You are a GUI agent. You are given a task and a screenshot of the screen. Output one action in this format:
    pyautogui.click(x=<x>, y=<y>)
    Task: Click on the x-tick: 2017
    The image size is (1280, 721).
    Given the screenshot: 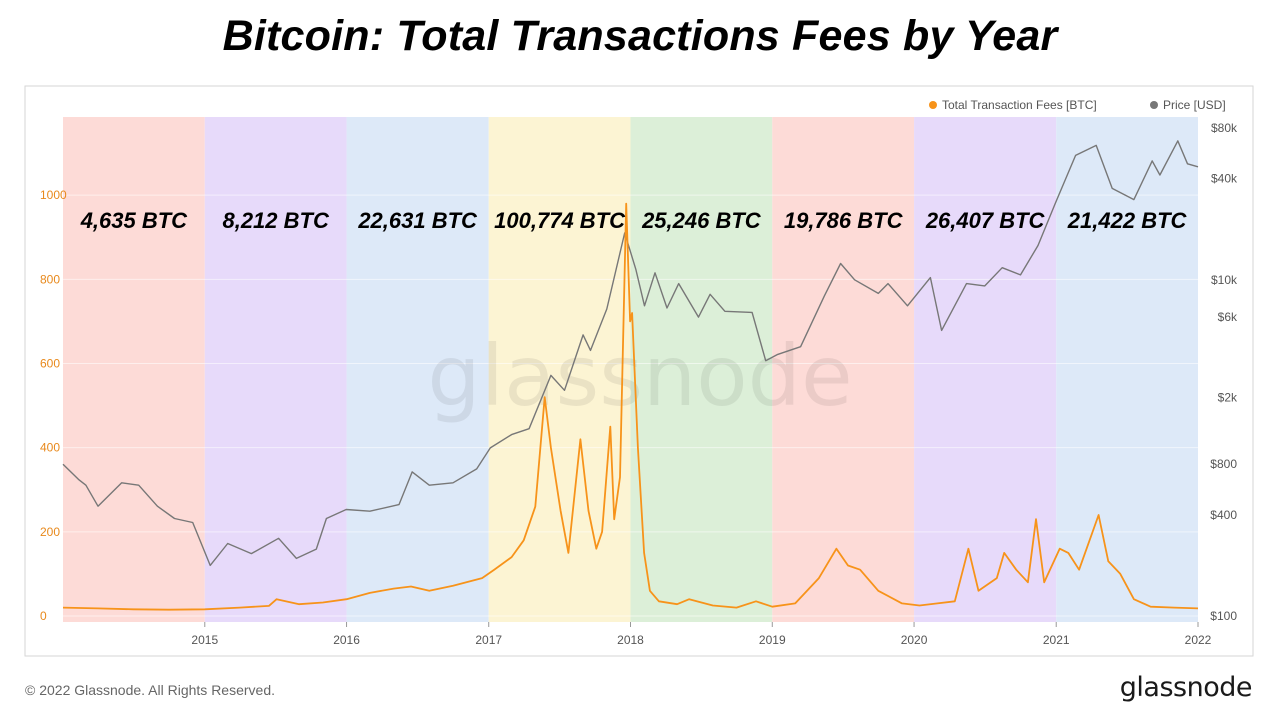 What is the action you would take?
    pyautogui.click(x=488, y=640)
    